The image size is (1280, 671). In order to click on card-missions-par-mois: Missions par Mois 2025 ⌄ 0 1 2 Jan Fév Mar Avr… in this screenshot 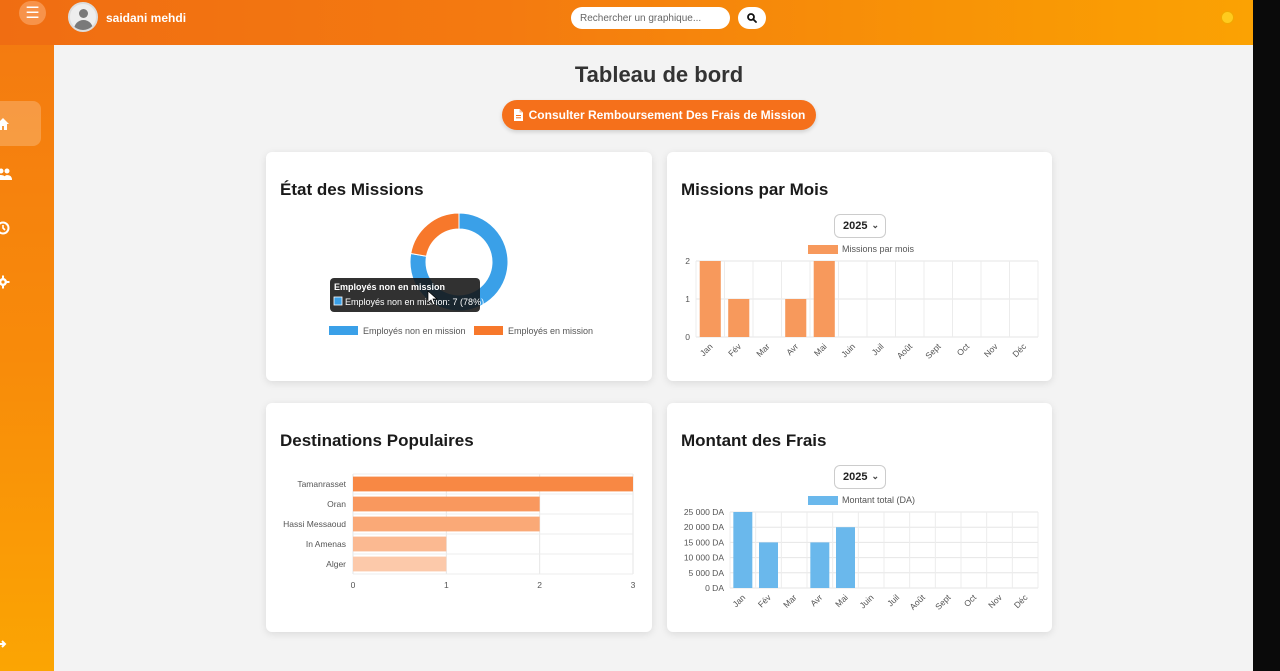, I will do `click(859, 266)`.